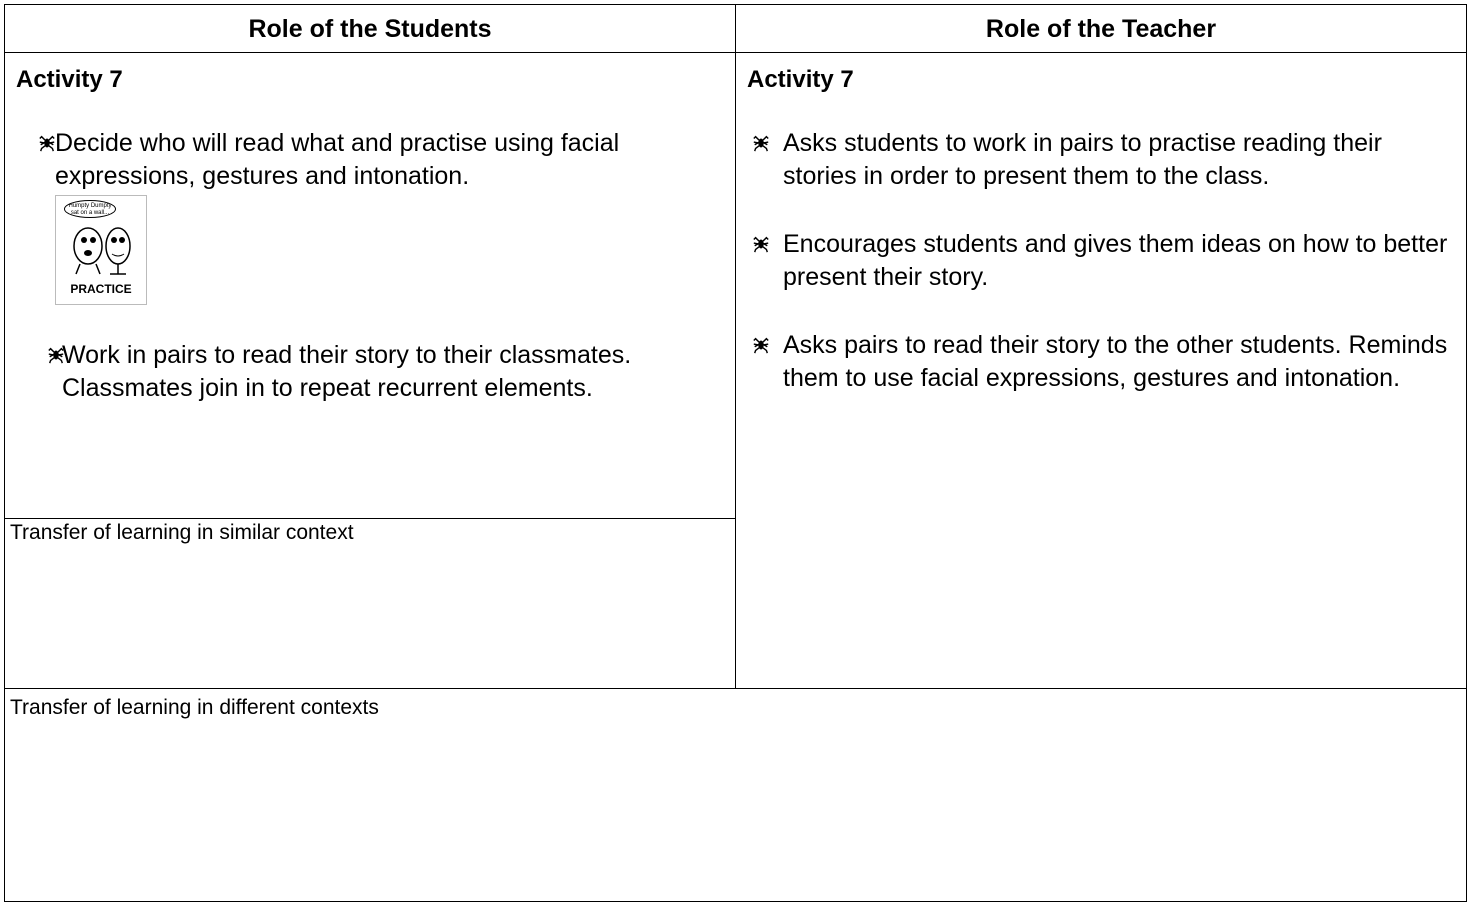 Image resolution: width=1469 pixels, height=903 pixels. I want to click on transfer-label: Transfer of learning in similar context, so click(182, 532).